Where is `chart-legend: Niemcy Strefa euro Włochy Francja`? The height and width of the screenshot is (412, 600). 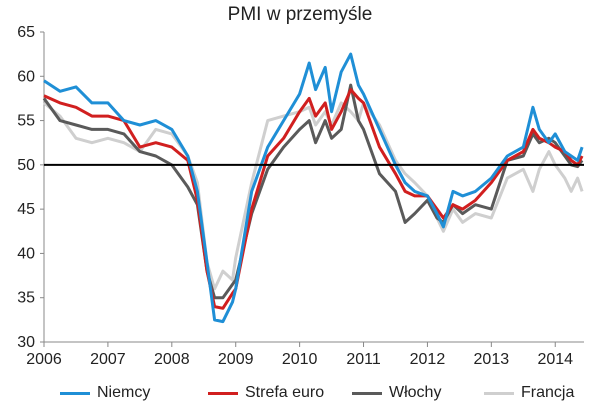 chart-legend: Niemcy Strefa euro Włochy Francja is located at coordinates (300, 396).